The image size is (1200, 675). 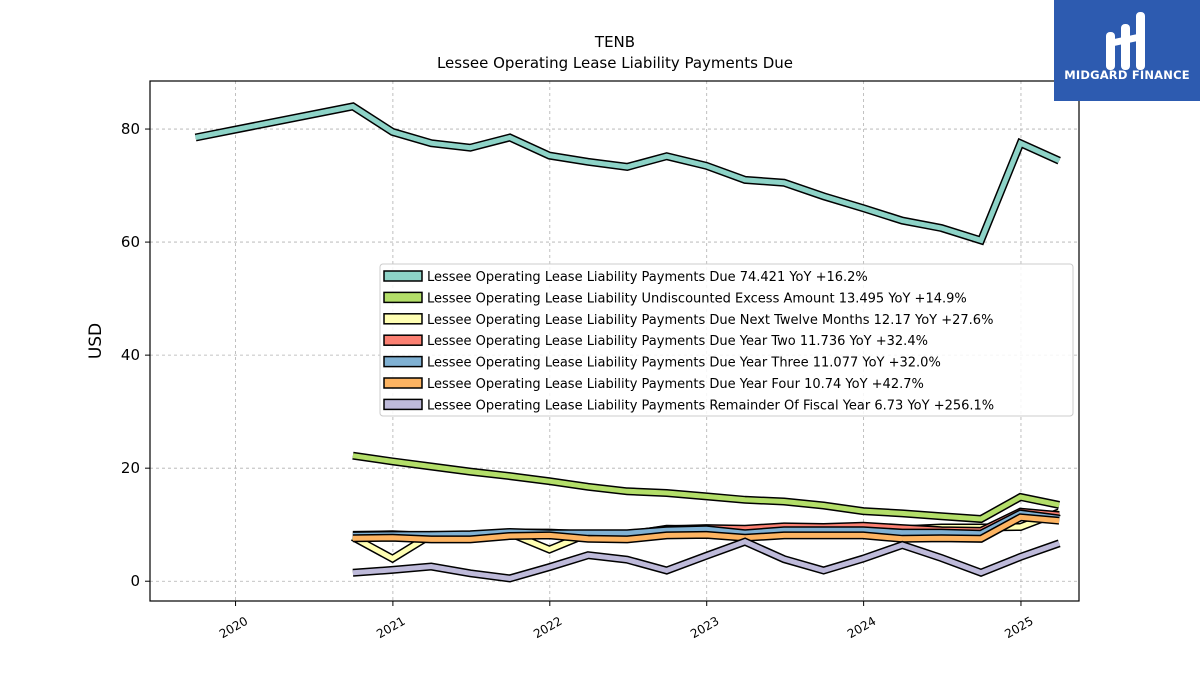 What do you see at coordinates (1125, 41) in the screenshot?
I see `brand-mark-icon` at bounding box center [1125, 41].